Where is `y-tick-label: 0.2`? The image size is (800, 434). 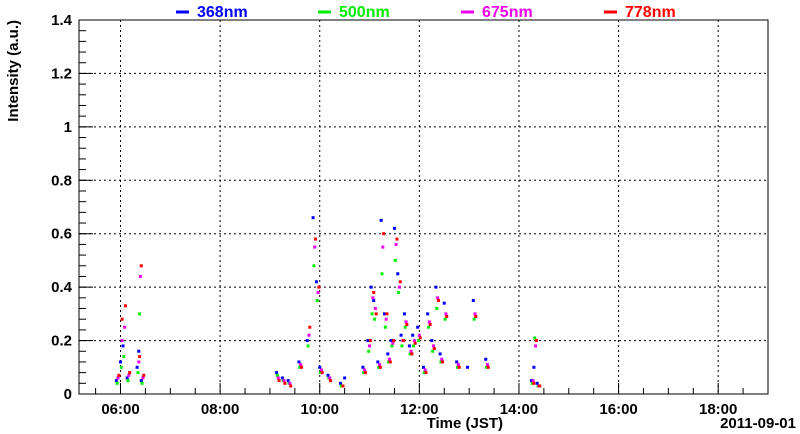 y-tick-label: 0.2 is located at coordinates (61, 341).